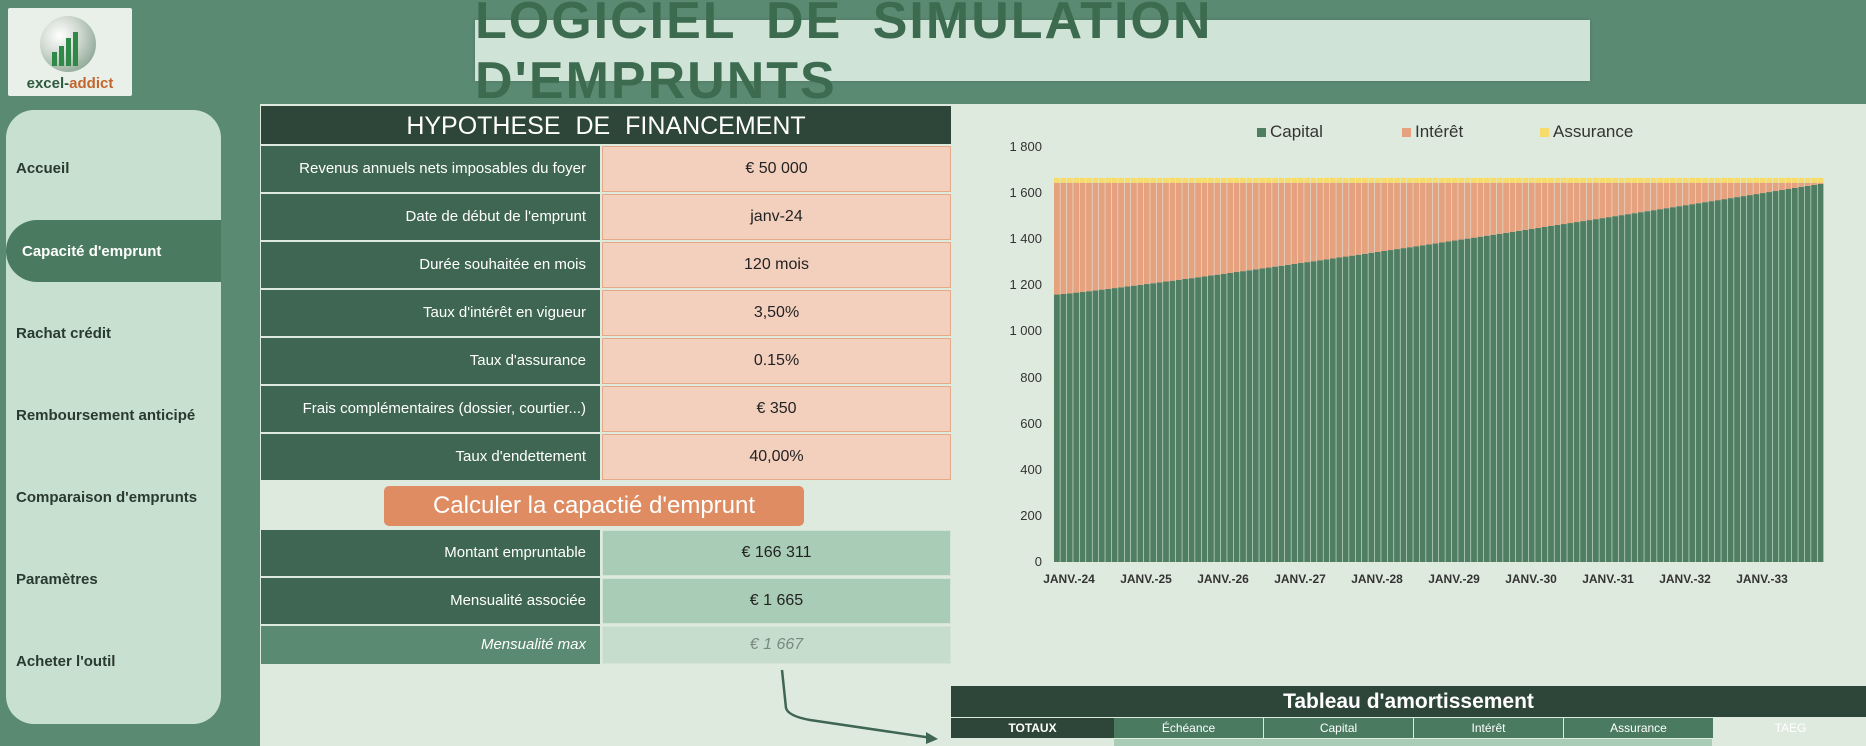  What do you see at coordinates (776, 361) in the screenshot?
I see `taux-assurance-input: 0.15%` at bounding box center [776, 361].